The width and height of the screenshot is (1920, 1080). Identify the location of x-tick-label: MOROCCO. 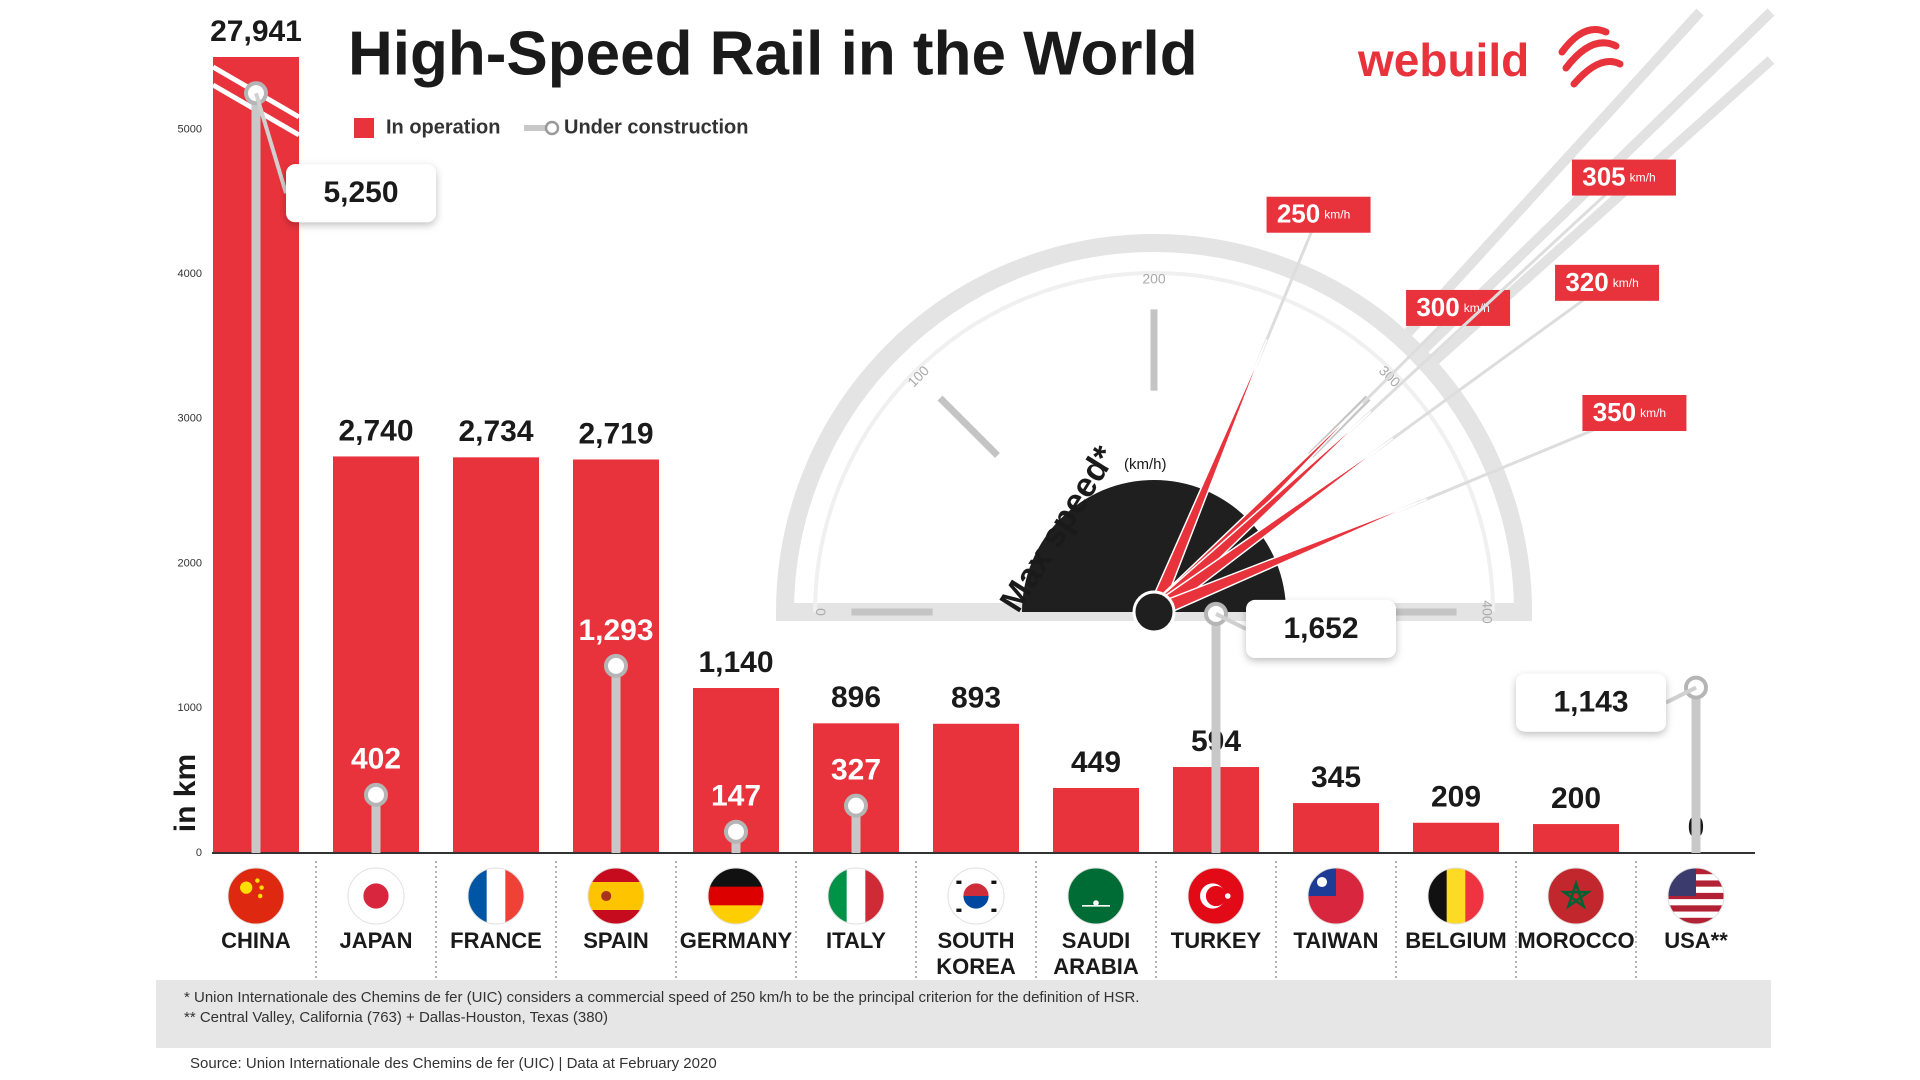
(1576, 940).